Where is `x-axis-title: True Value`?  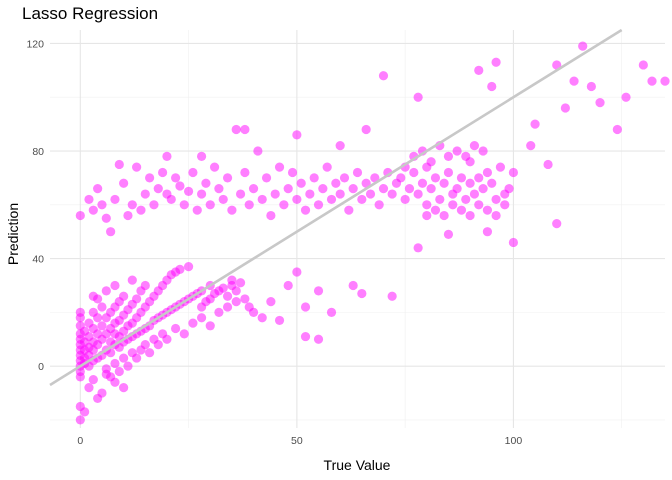 x-axis-title: True Value is located at coordinates (357, 465).